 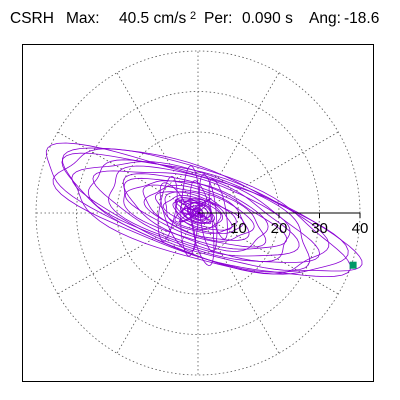 What do you see at coordinates (319, 228) in the screenshot?
I see `radial-tick-label: 30` at bounding box center [319, 228].